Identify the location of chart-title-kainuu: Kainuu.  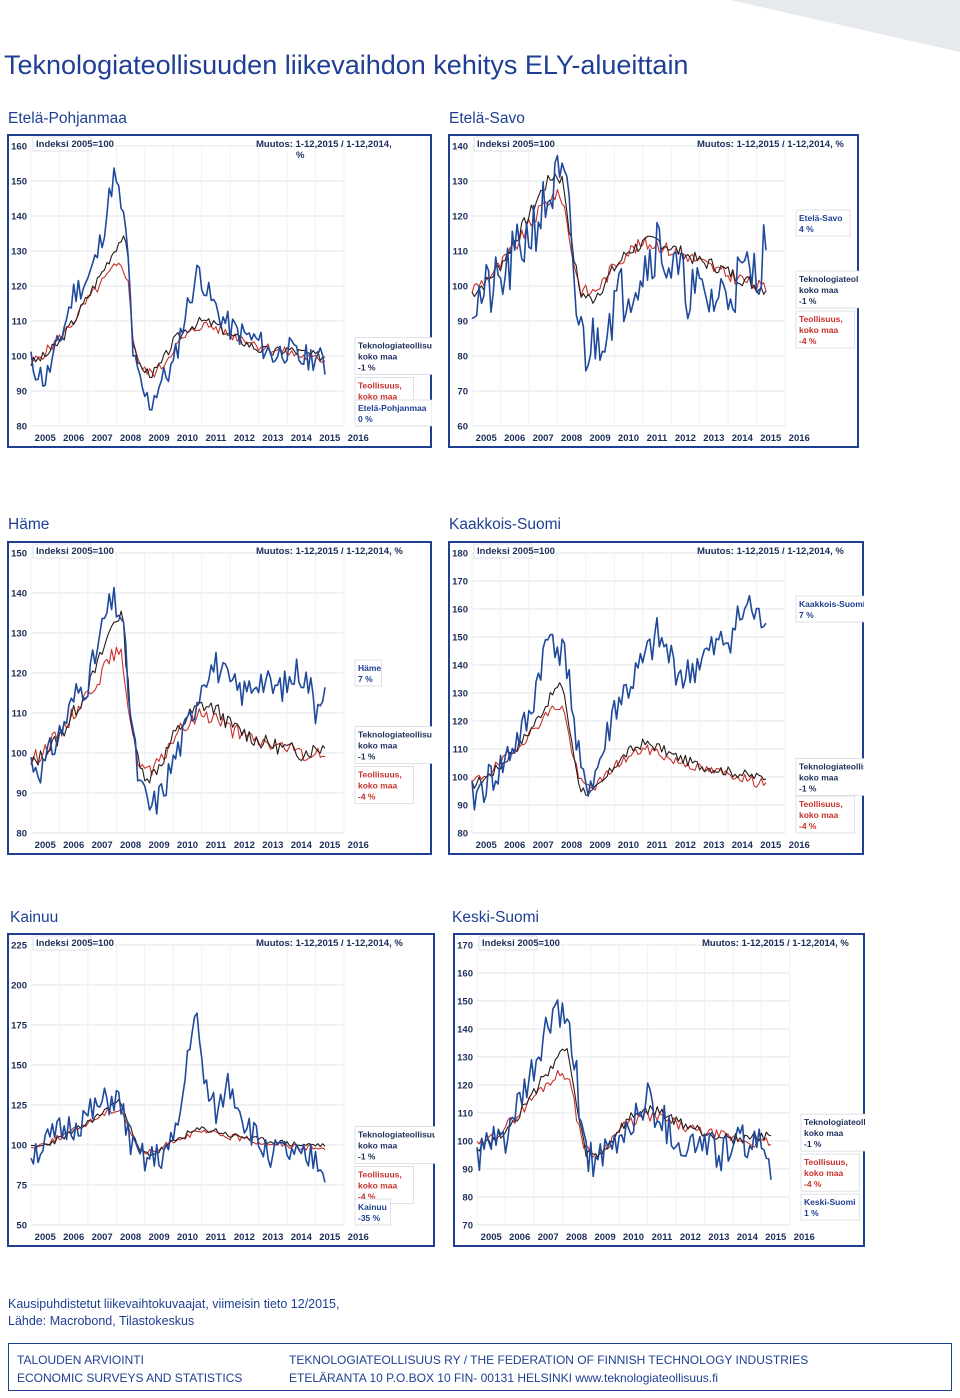
(34, 917).